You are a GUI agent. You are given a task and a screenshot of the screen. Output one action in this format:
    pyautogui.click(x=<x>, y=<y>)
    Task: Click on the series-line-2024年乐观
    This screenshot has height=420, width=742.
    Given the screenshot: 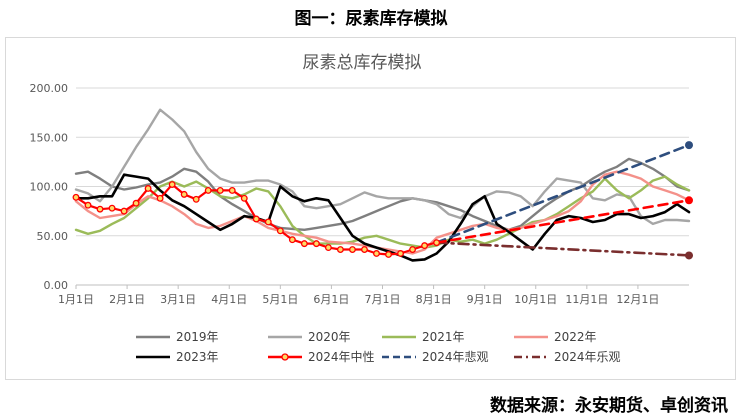 What is the action you would take?
    pyautogui.click(x=563, y=249)
    